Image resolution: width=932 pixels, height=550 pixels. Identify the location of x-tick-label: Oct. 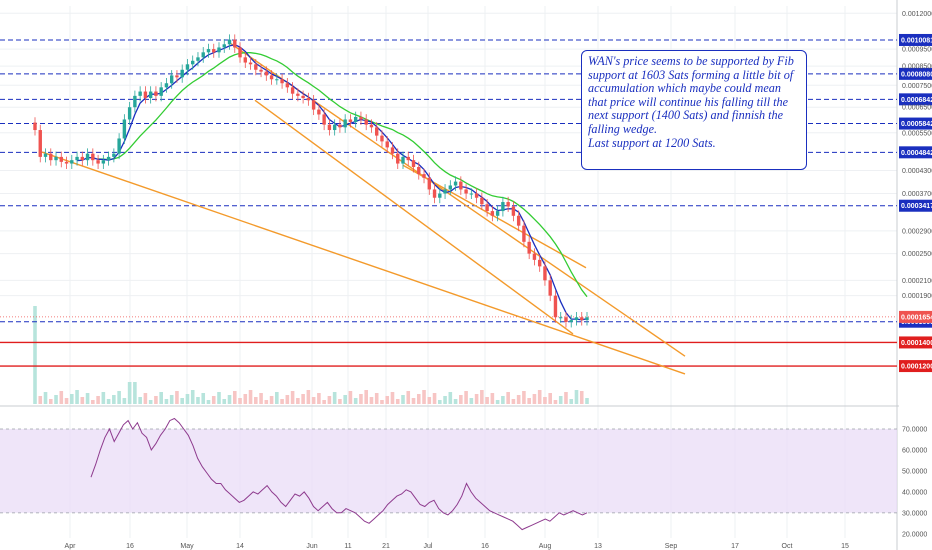
(787, 546).